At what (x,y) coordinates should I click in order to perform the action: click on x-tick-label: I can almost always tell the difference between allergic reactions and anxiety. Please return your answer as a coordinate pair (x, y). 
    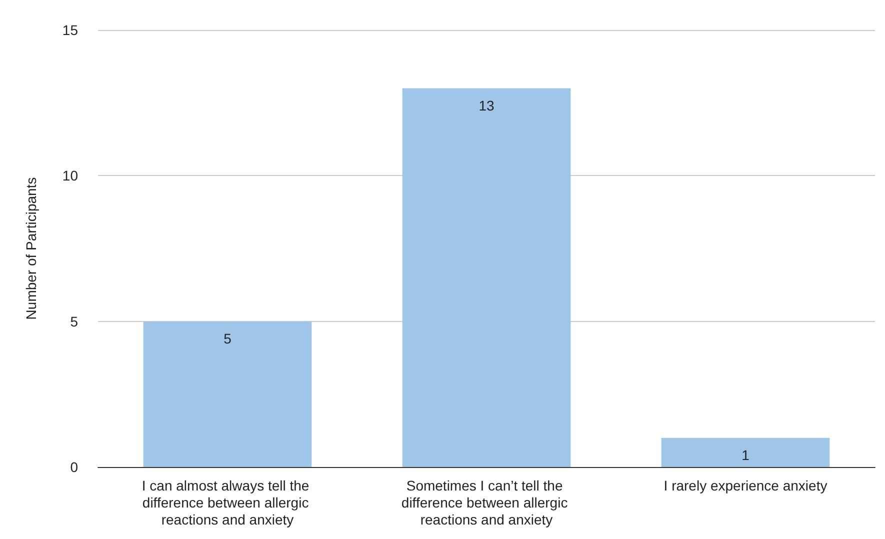
    Looking at the image, I should click on (228, 503).